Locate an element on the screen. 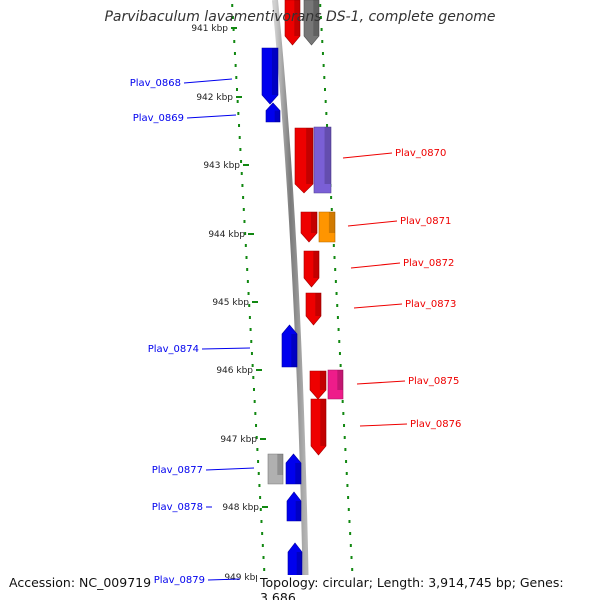  gene-label: Plav_0873 is located at coordinates (430, 304).